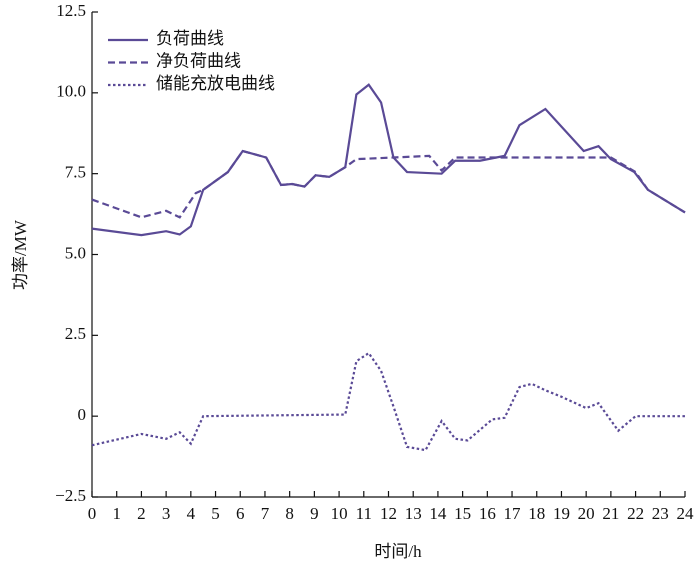 The image size is (700, 577). Describe the element at coordinates (289, 513) in the screenshot. I see `x-tick-label: 8` at that location.